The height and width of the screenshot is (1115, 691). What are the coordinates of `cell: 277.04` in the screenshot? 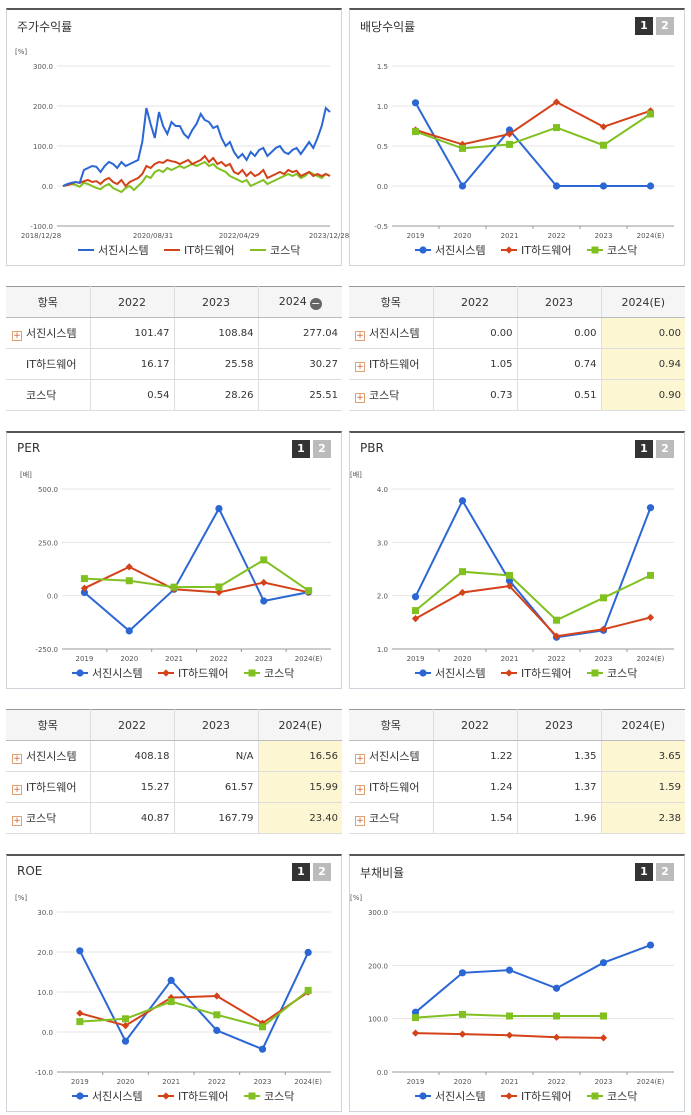 It's located at (300, 333).